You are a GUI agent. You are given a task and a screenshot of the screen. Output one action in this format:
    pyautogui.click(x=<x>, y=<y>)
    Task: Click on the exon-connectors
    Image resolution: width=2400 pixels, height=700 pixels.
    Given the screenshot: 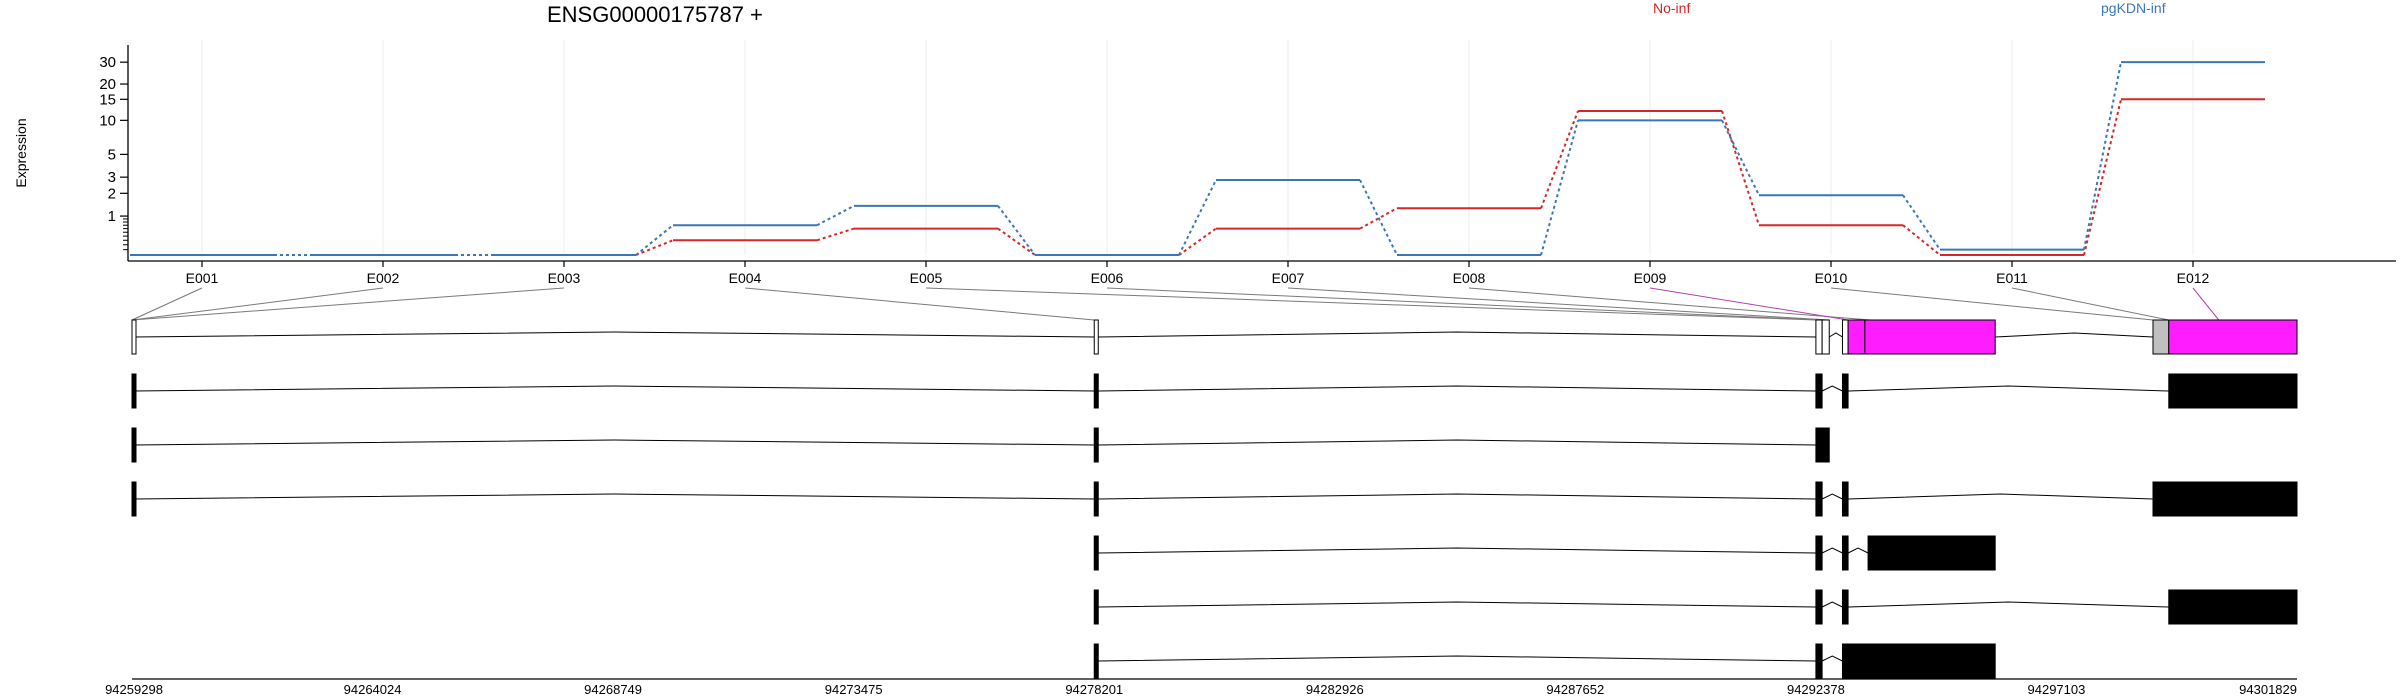 What is the action you would take?
    pyautogui.click(x=1175, y=304)
    